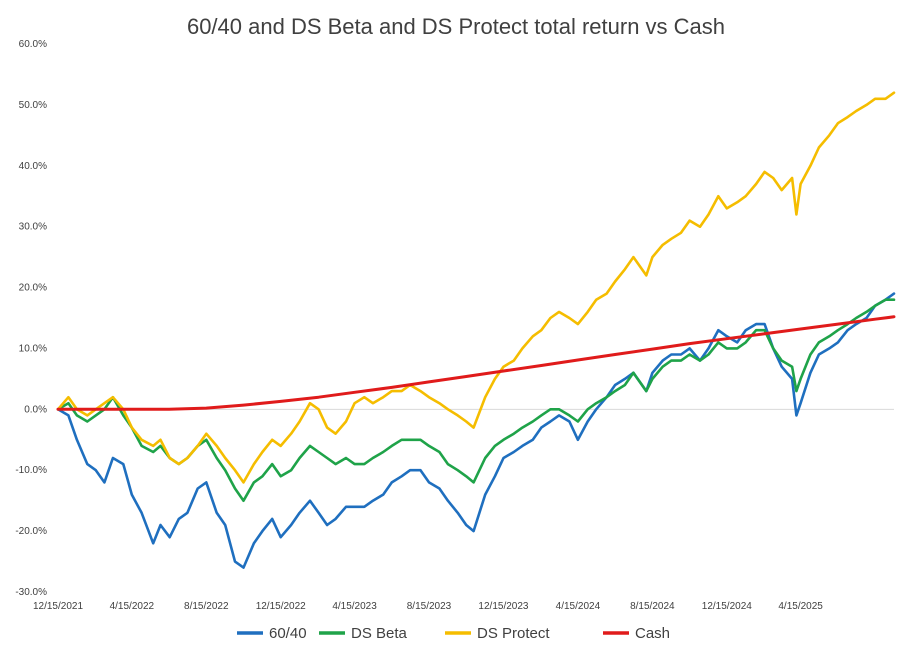 The width and height of the screenshot is (912, 662). What do you see at coordinates (800, 606) in the screenshot?
I see `x-tick-label: 4/15/2025` at bounding box center [800, 606].